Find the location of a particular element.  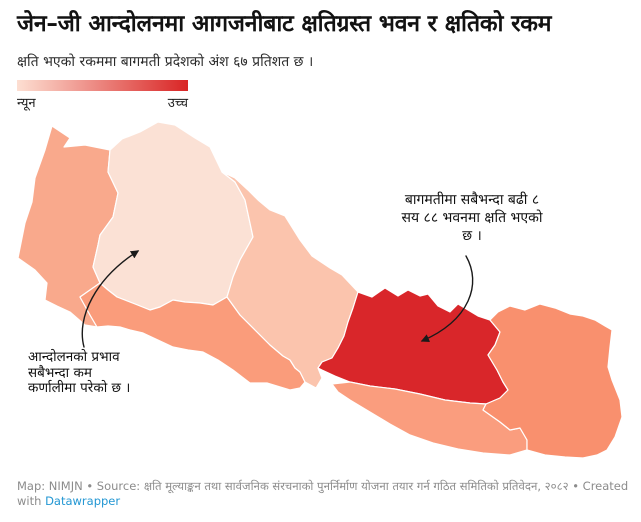

color-legend: न्यून उच्च is located at coordinates (102, 95).